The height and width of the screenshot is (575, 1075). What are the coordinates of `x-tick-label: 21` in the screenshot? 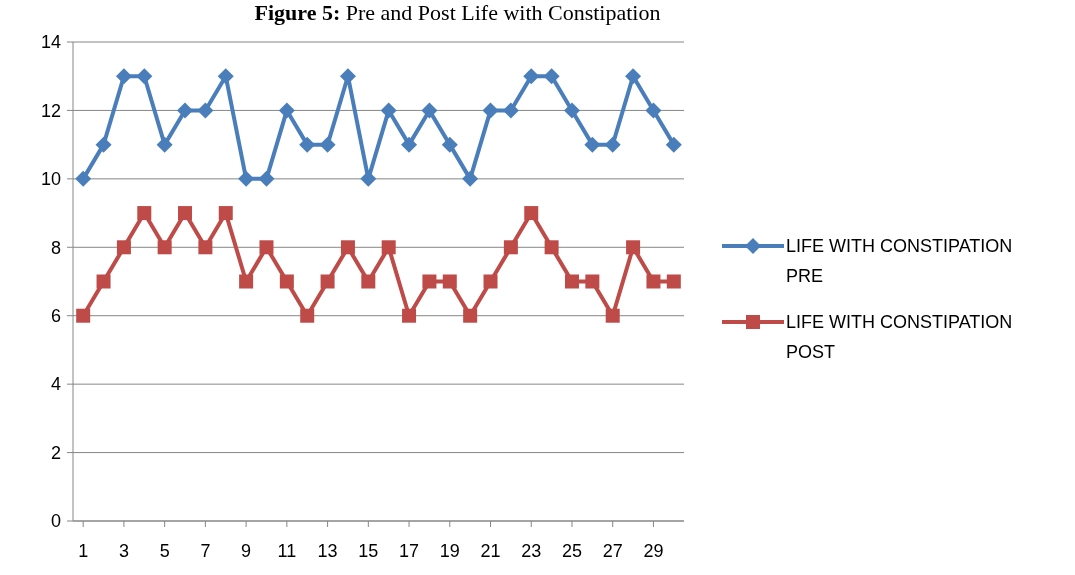 It's located at (490, 551).